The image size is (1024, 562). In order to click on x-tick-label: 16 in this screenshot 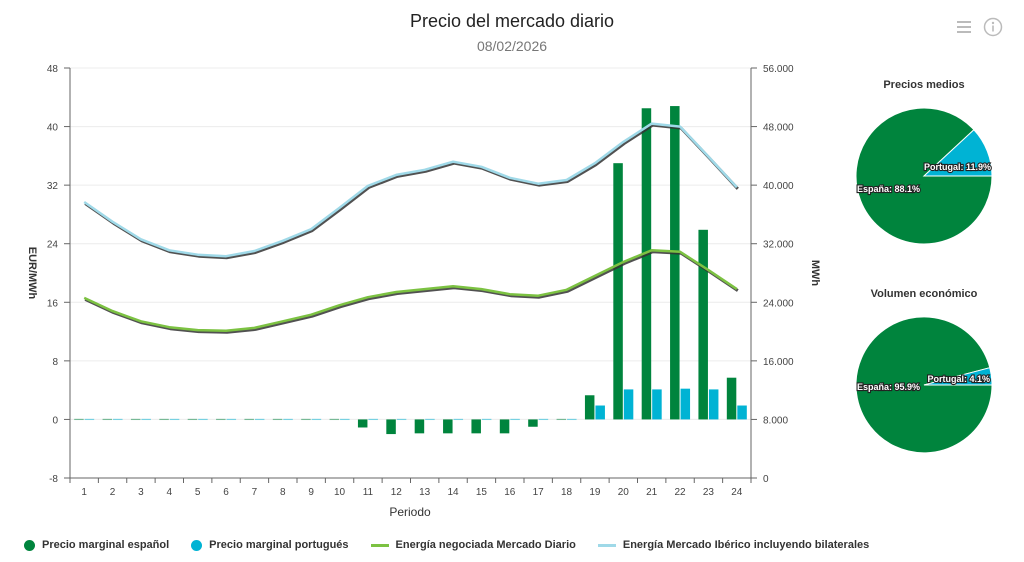, I will do `click(510, 492)`.